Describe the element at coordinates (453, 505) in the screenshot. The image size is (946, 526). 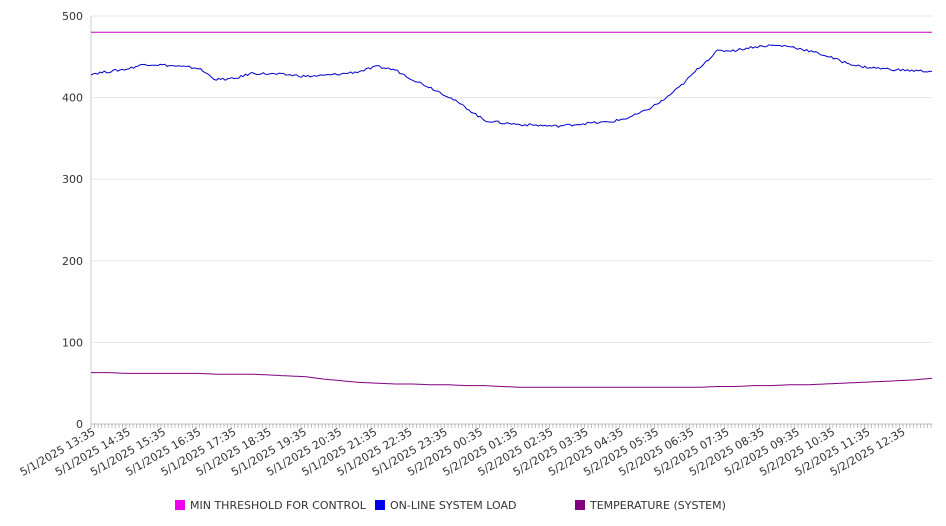
I see `legend-label: ON-LINE SYSTEM LOAD` at that location.